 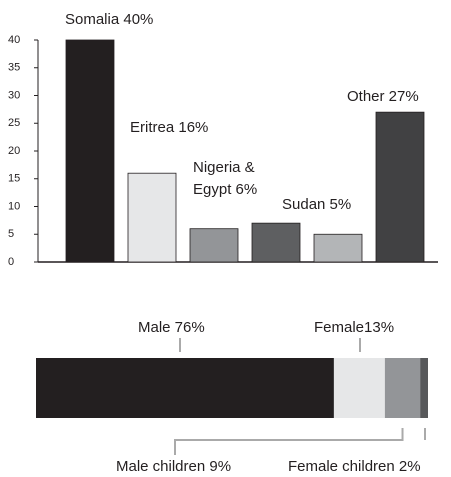 What do you see at coordinates (14, 206) in the screenshot?
I see `y-tick-label: 10` at bounding box center [14, 206].